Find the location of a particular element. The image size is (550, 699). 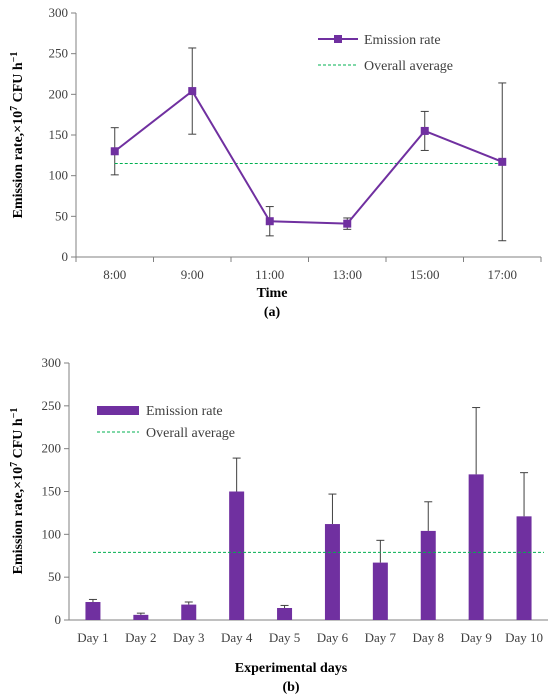

x-tick-label: Day 3 is located at coordinates (188, 637).